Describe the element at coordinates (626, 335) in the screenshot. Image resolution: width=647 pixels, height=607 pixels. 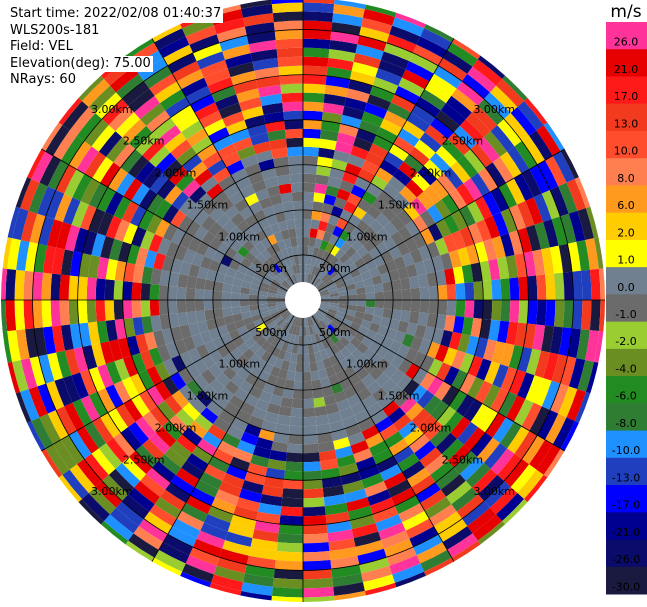
I see `colorbar-swatch` at that location.